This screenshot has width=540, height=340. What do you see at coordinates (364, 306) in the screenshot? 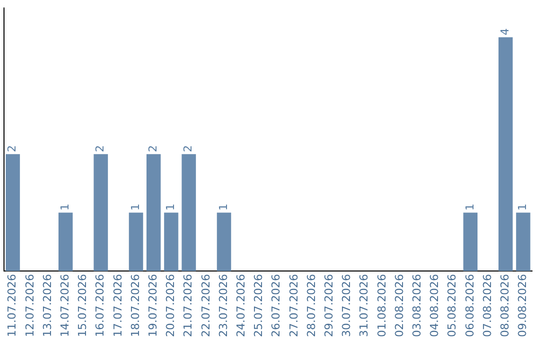
I see `x-tick-label: 31.07.2026` at bounding box center [364, 306].